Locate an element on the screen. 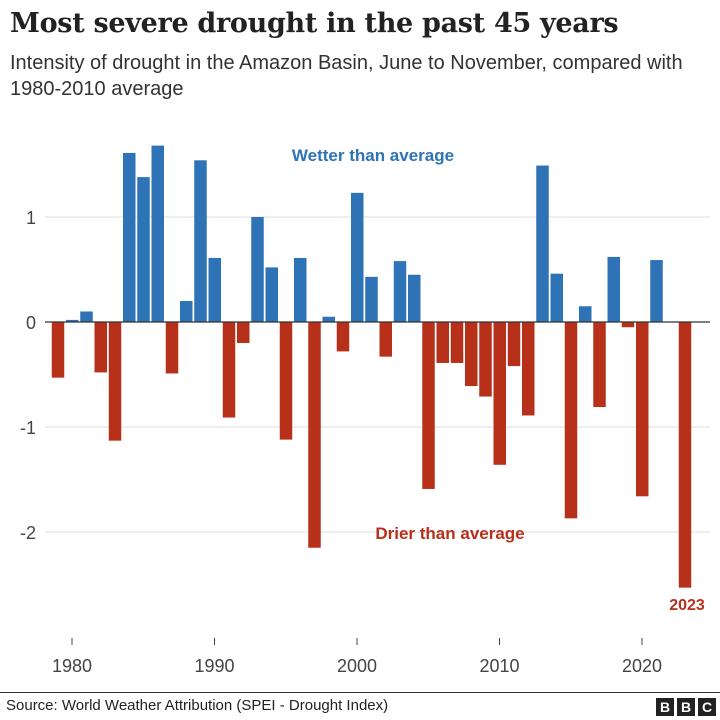 The height and width of the screenshot is (720, 720). wetter-annotation: Wetter than average is located at coordinates (373, 155).